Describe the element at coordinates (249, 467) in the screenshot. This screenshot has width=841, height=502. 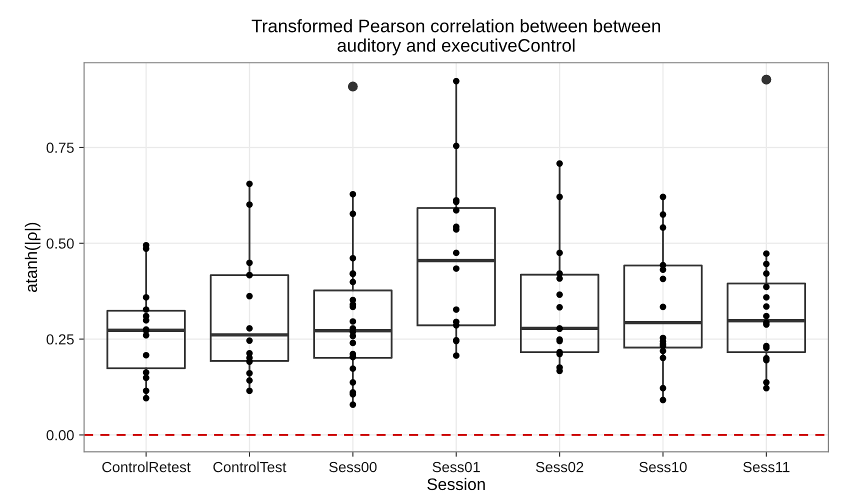
I see `x-tick-label: ControlTest` at that location.